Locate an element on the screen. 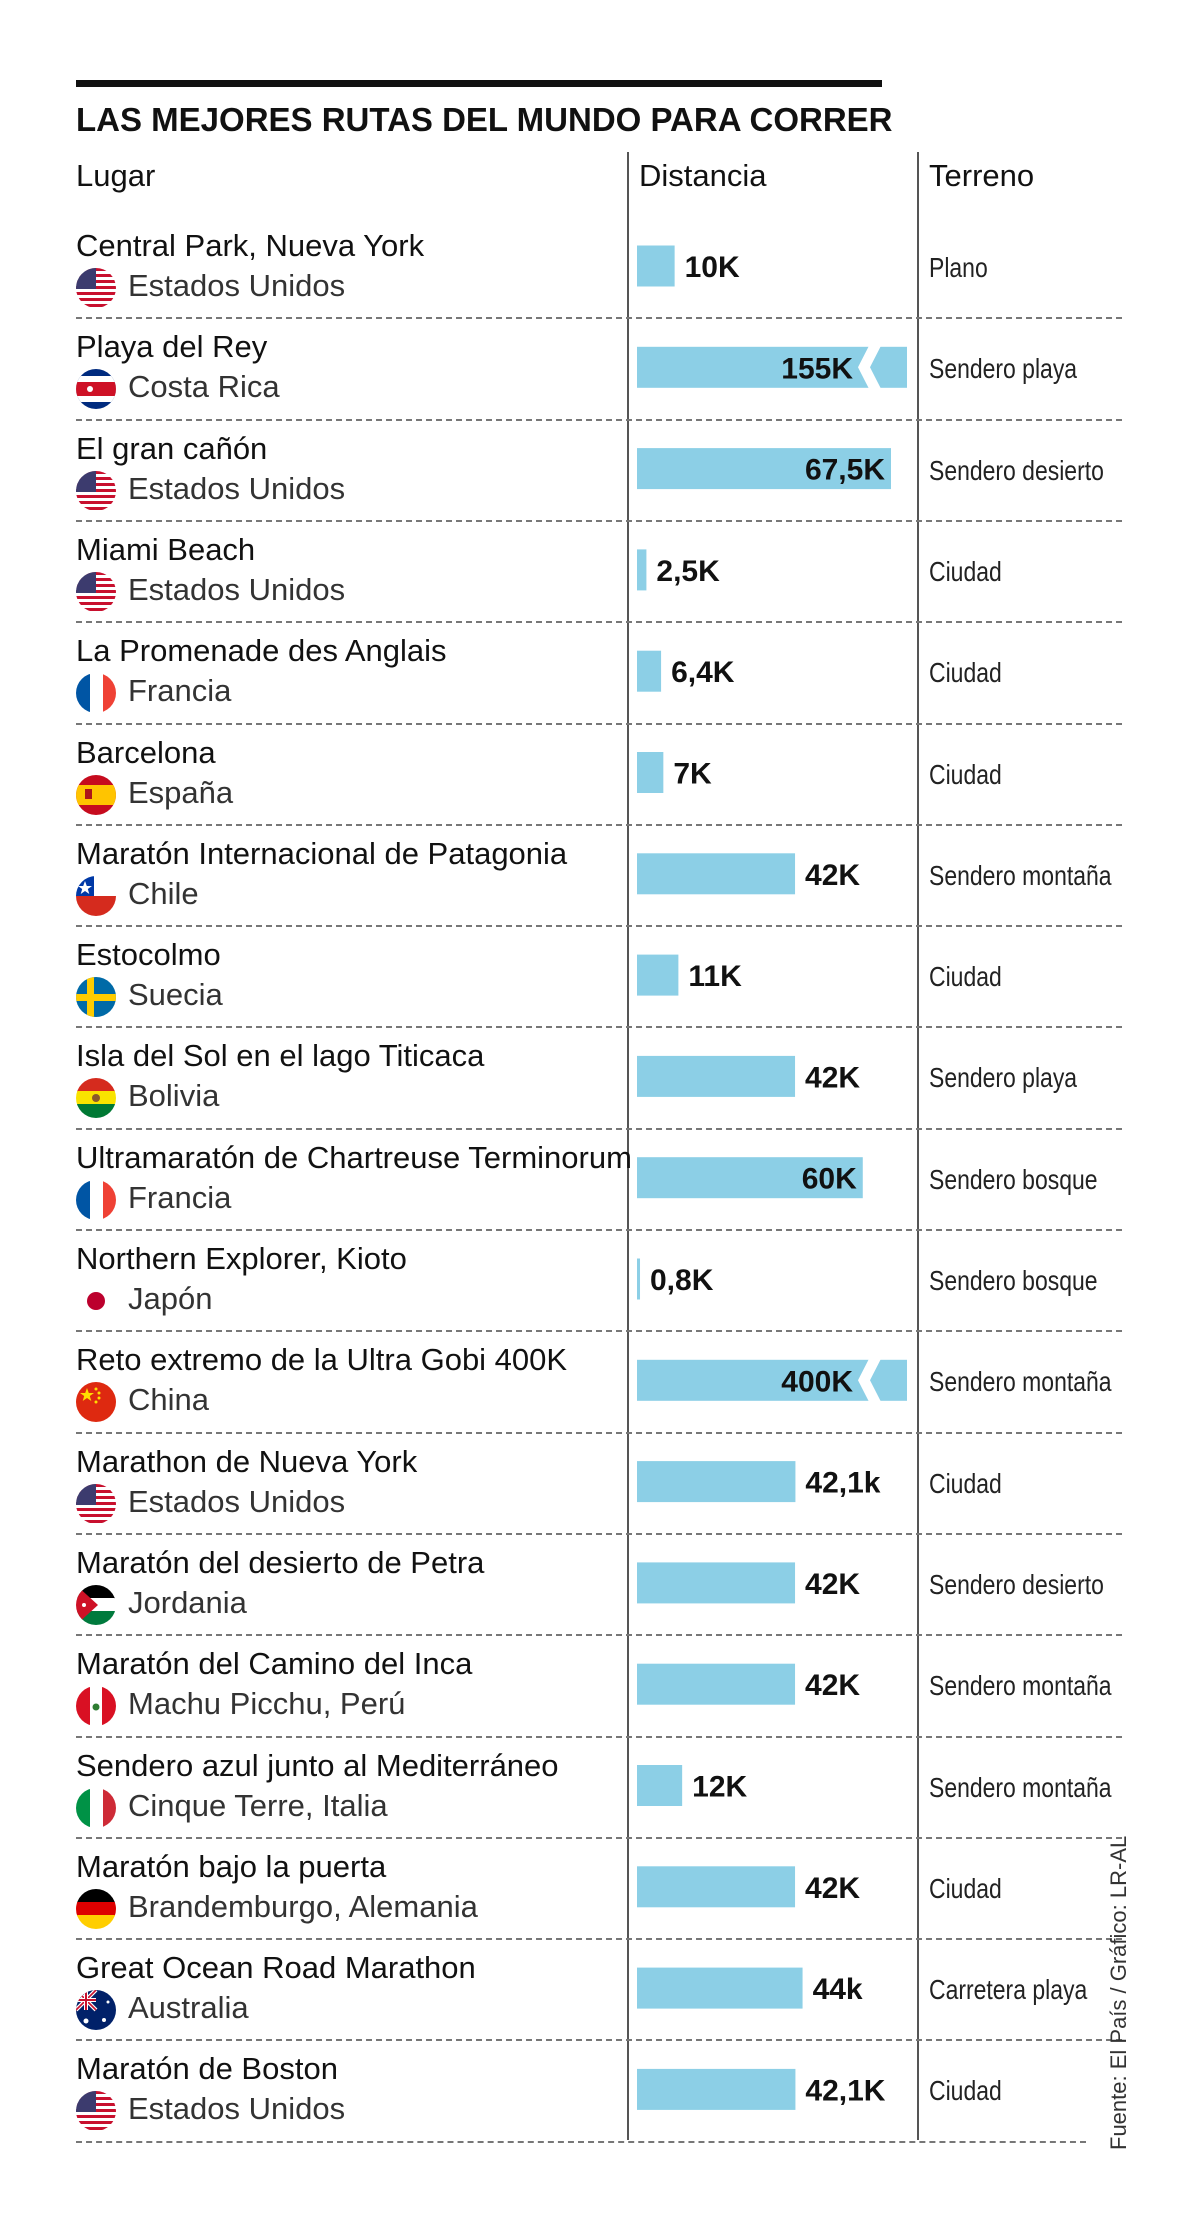 The height and width of the screenshot is (2237, 1200). bolivia-flag-icon is located at coordinates (96, 1098).